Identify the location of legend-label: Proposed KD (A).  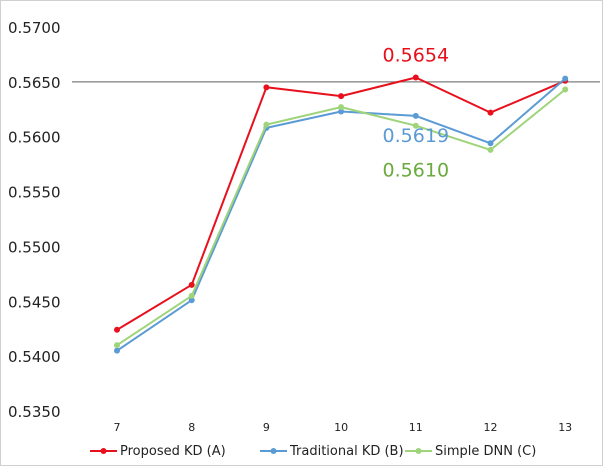
(173, 451).